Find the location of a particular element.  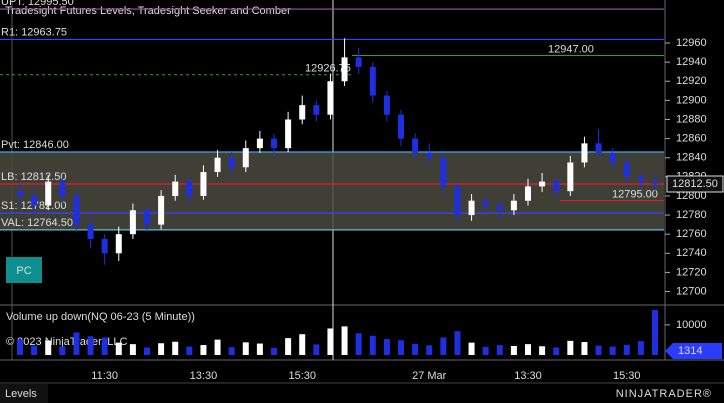

x-tick-label: 11:30 is located at coordinates (104, 376).